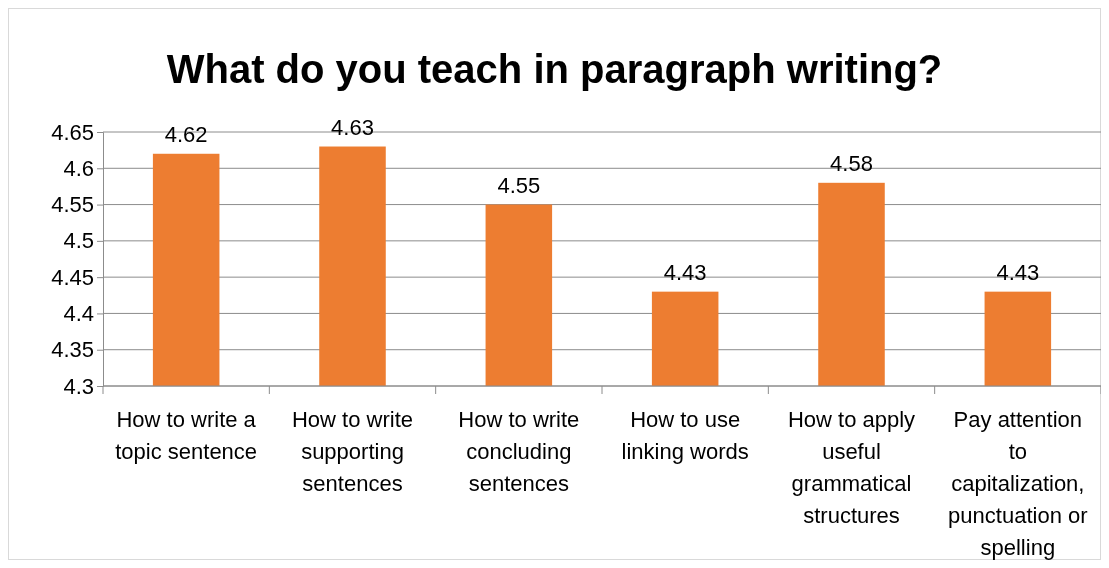 The image size is (1109, 568). Describe the element at coordinates (78, 386) in the screenshot. I see `y-tick-label: 4.3` at that location.